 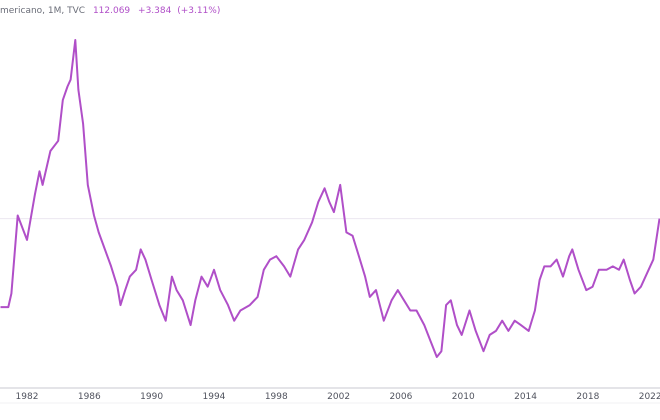 What do you see at coordinates (587, 397) in the screenshot?
I see `x-tick-label: 2018` at bounding box center [587, 397].